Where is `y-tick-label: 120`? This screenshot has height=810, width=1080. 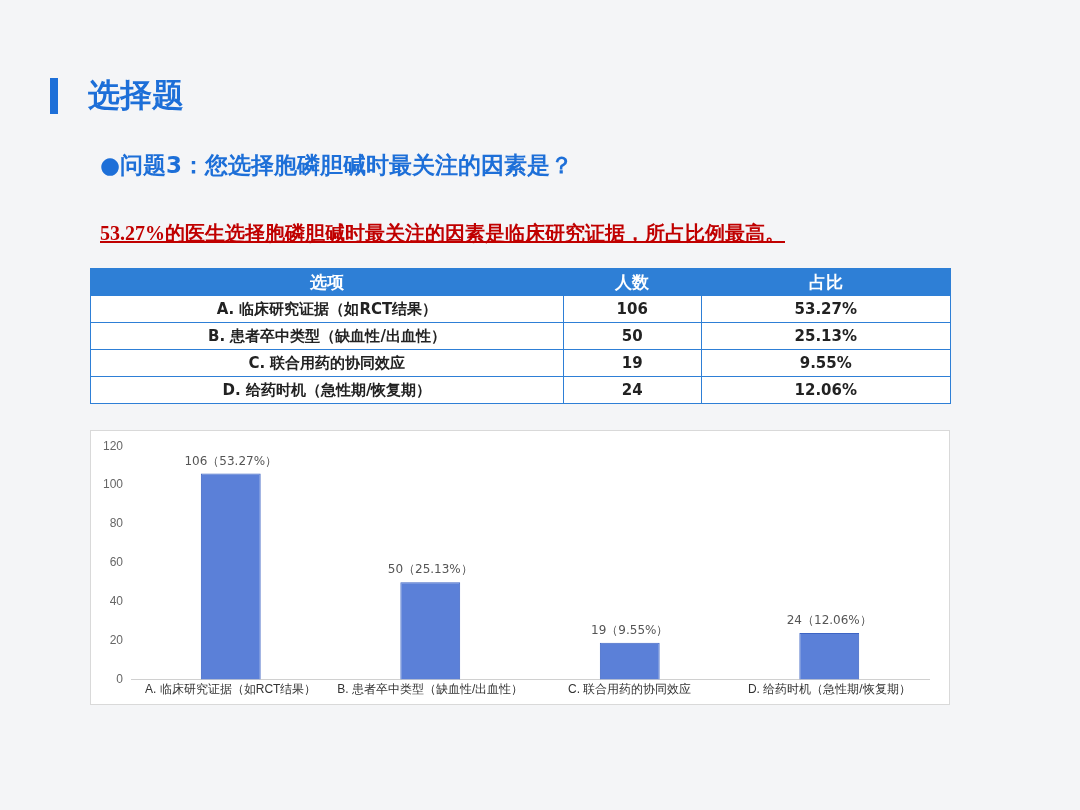 y-tick-label: 120 is located at coordinates (113, 445).